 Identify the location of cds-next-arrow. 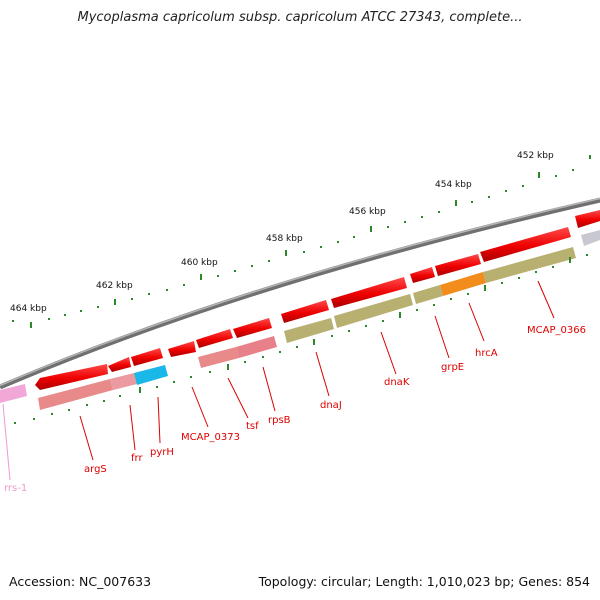
(587, 219).